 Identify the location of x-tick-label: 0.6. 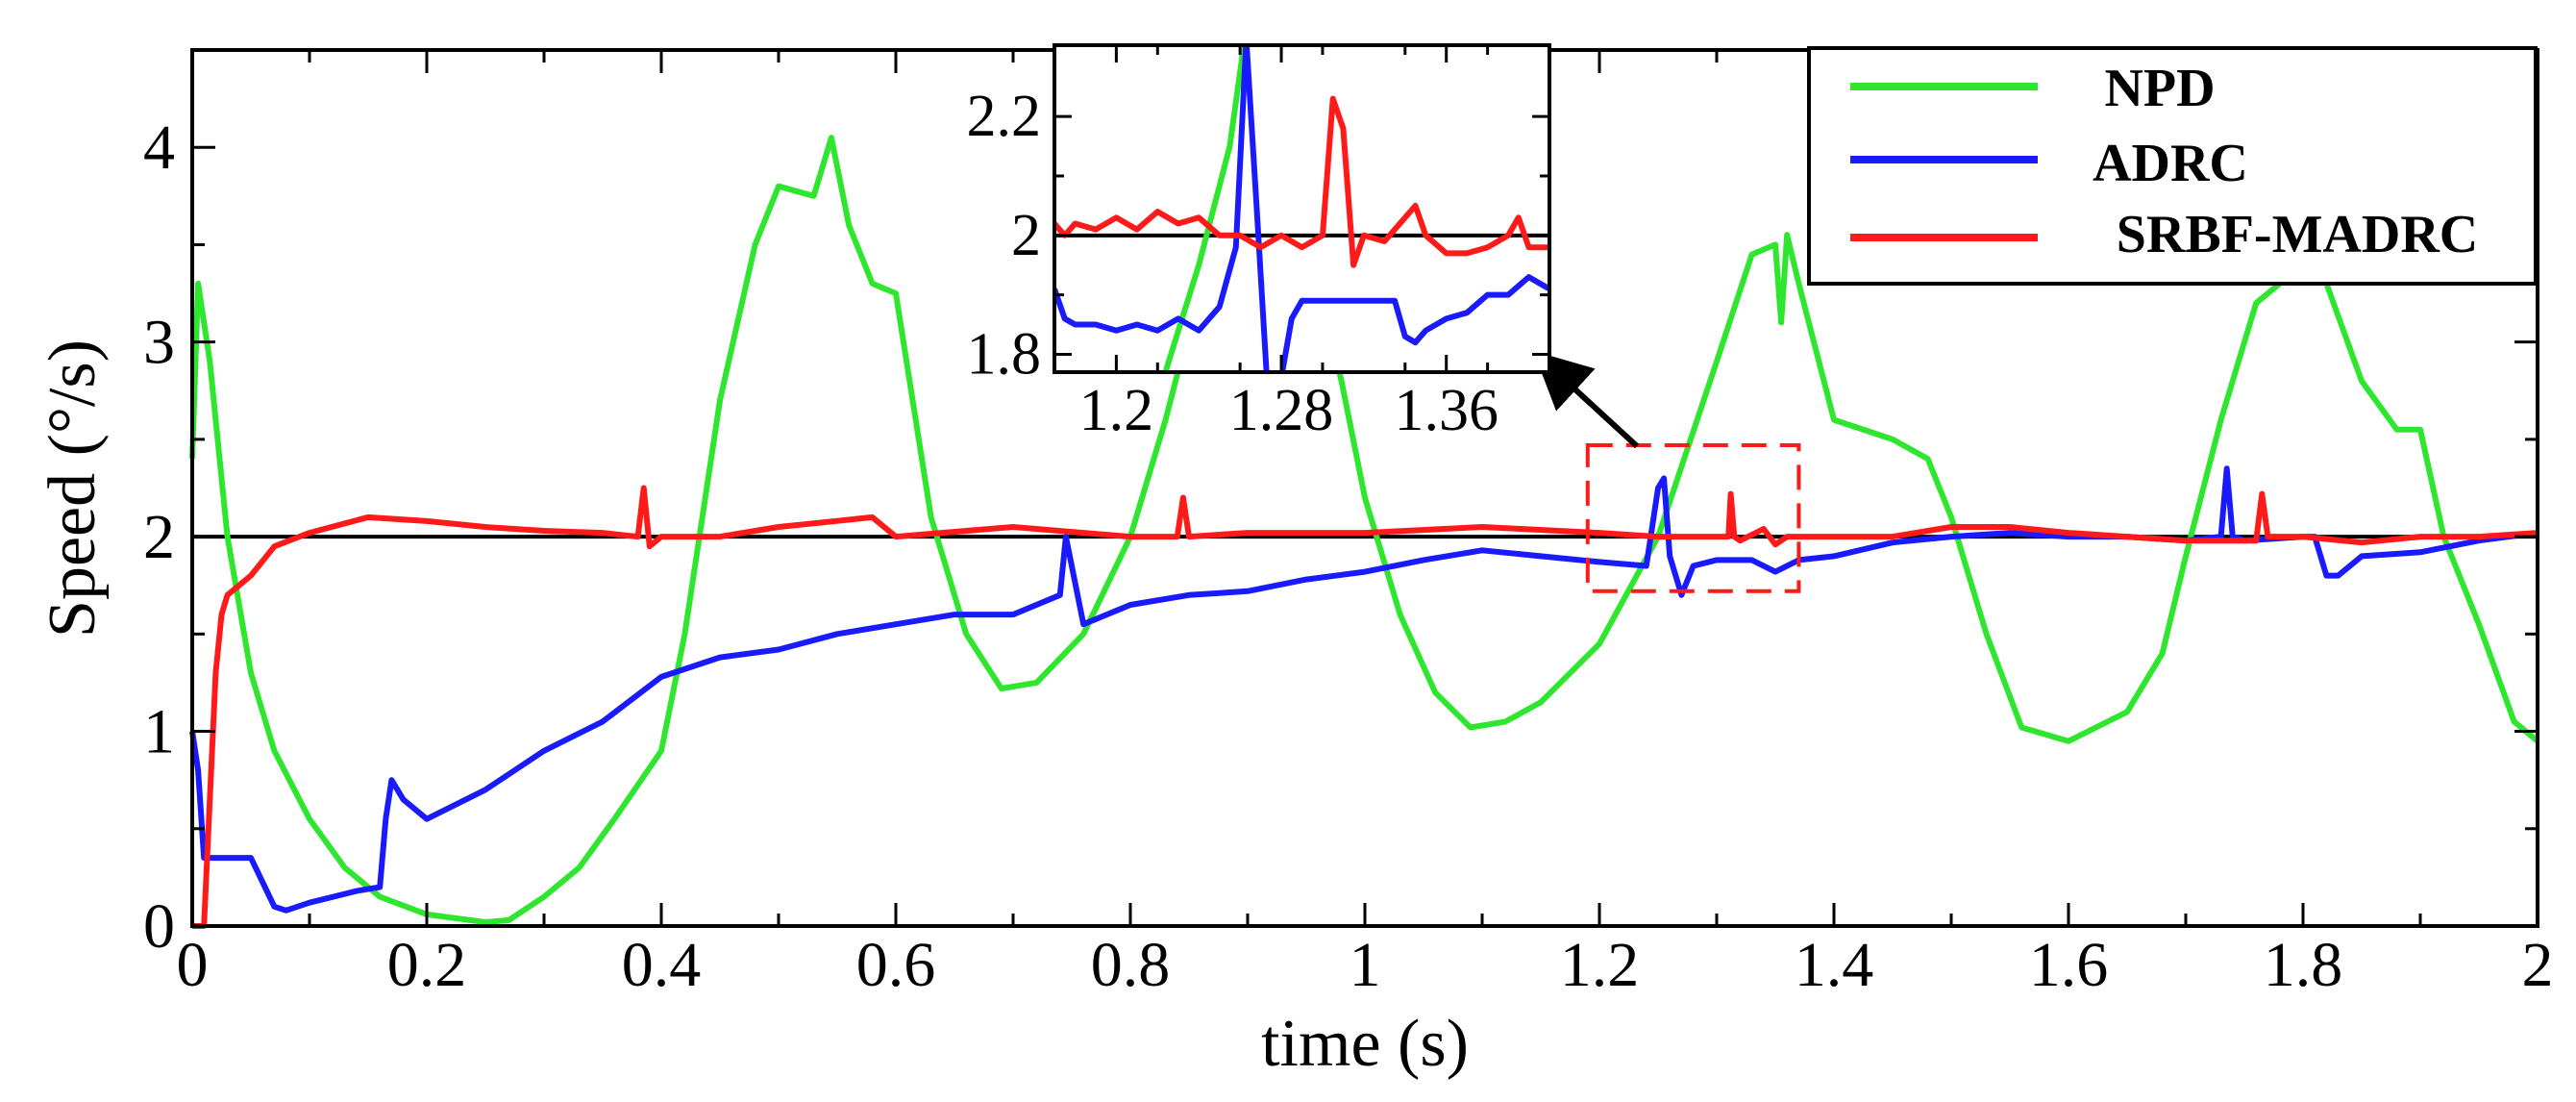
(896, 965).